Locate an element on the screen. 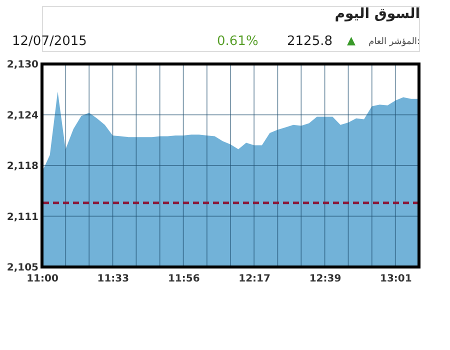  x-tick-label: 12:39 is located at coordinates (325, 279).